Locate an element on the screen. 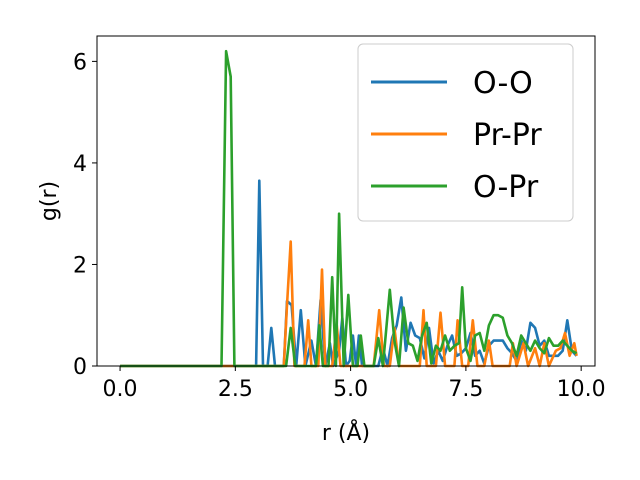 The width and height of the screenshot is (640, 480). x-tick-label: 2.5 is located at coordinates (235, 389).